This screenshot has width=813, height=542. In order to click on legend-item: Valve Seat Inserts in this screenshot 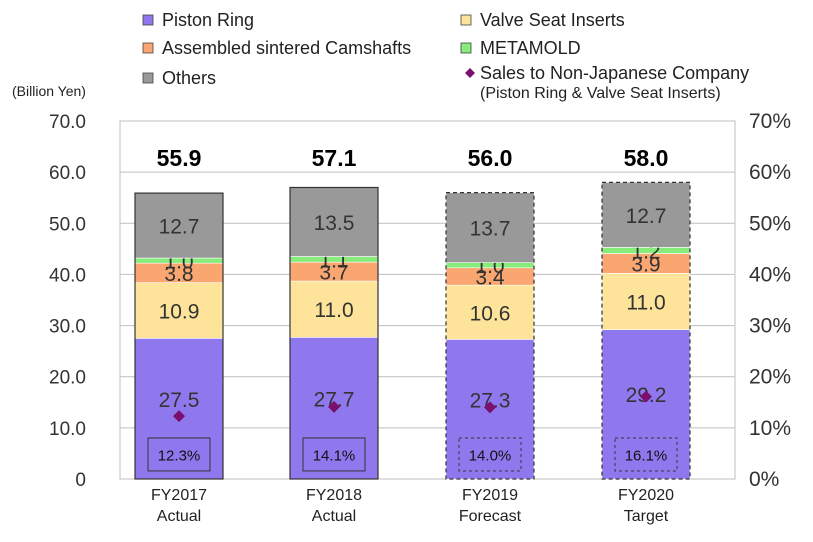, I will do `click(542, 20)`.